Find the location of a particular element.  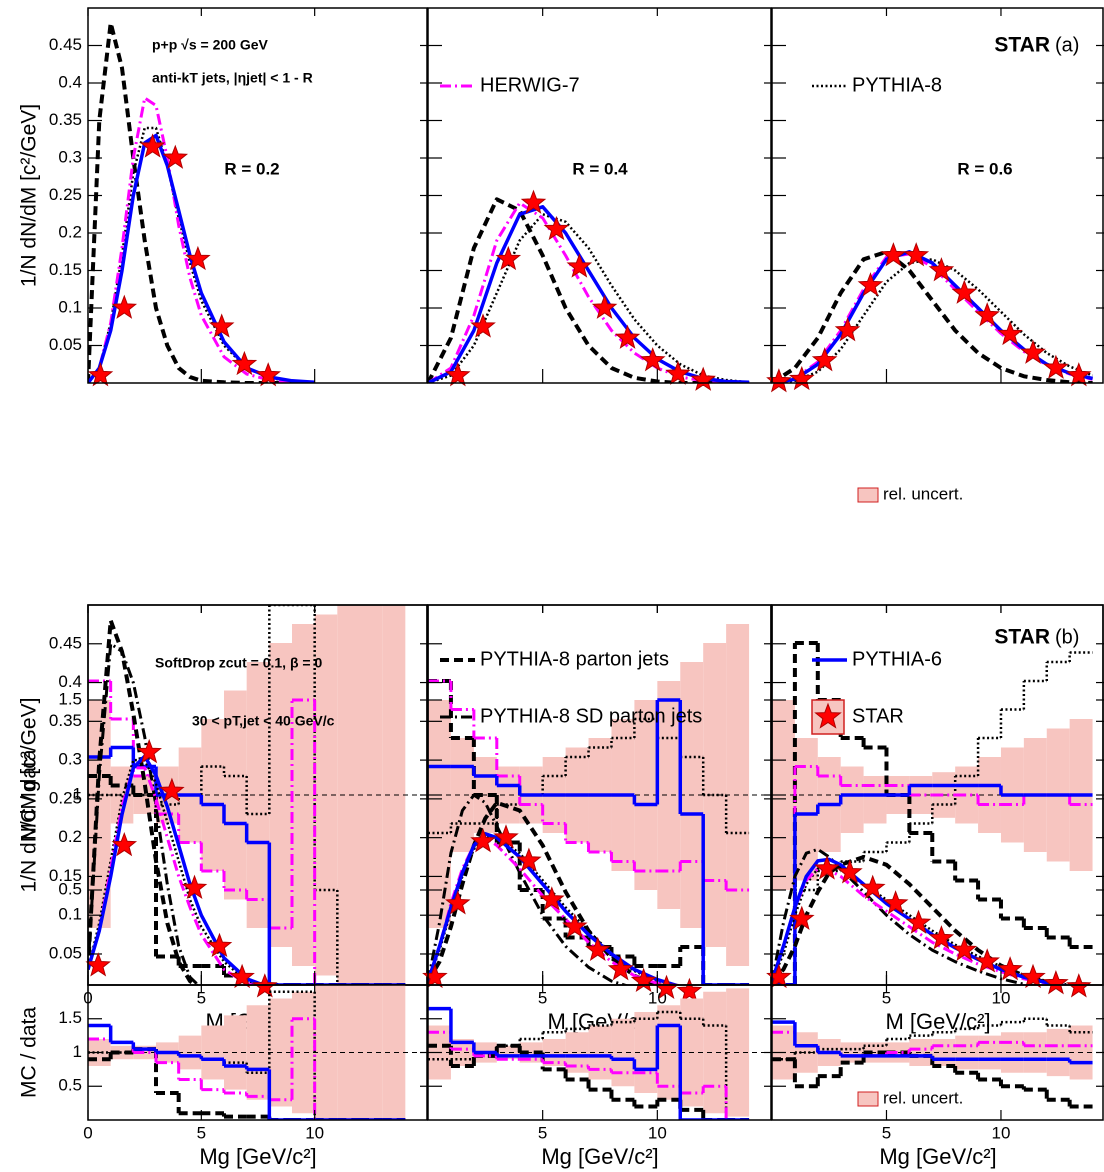

y-tick-label: 0.15 is located at coordinates (65, 269).